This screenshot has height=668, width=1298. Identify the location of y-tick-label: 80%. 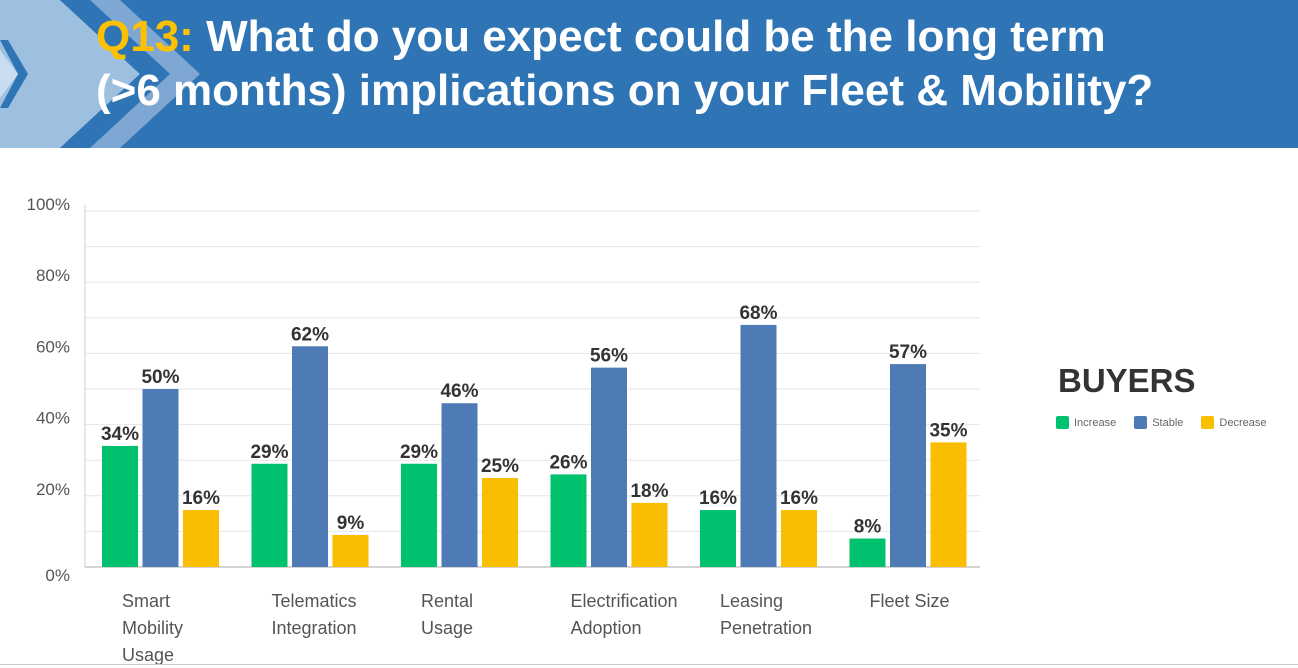
(53, 275).